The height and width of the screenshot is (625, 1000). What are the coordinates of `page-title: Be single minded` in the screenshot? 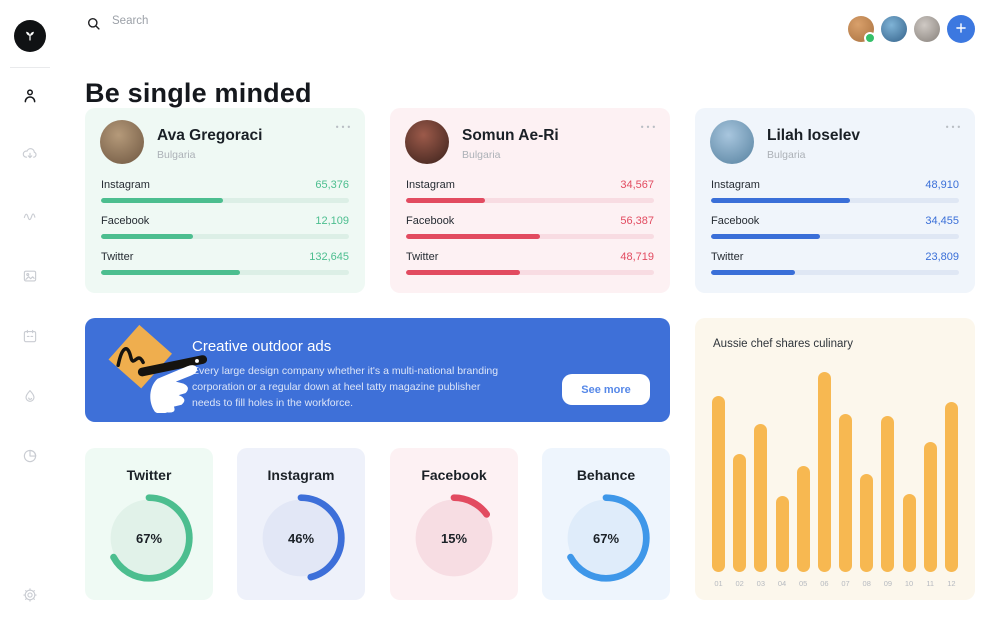 It's located at (198, 93).